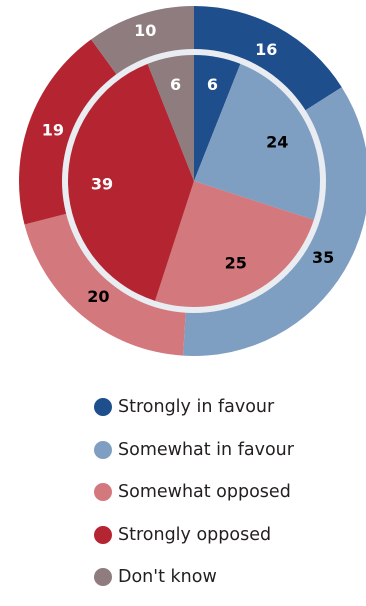 The height and width of the screenshot is (606, 366). What do you see at coordinates (323, 257) in the screenshot?
I see `outer-value-label-somewhat-in-favour: 35` at bounding box center [323, 257].